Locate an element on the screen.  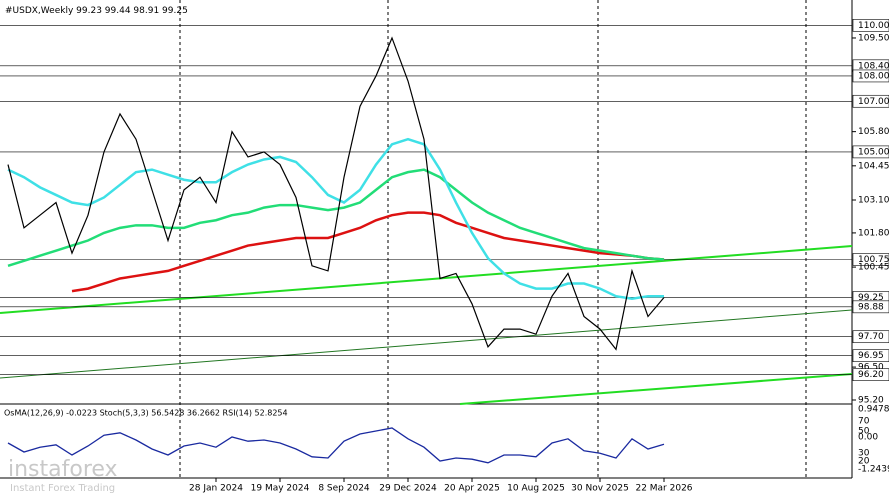
y-tick-label: 97.70 is located at coordinates (871, 337).